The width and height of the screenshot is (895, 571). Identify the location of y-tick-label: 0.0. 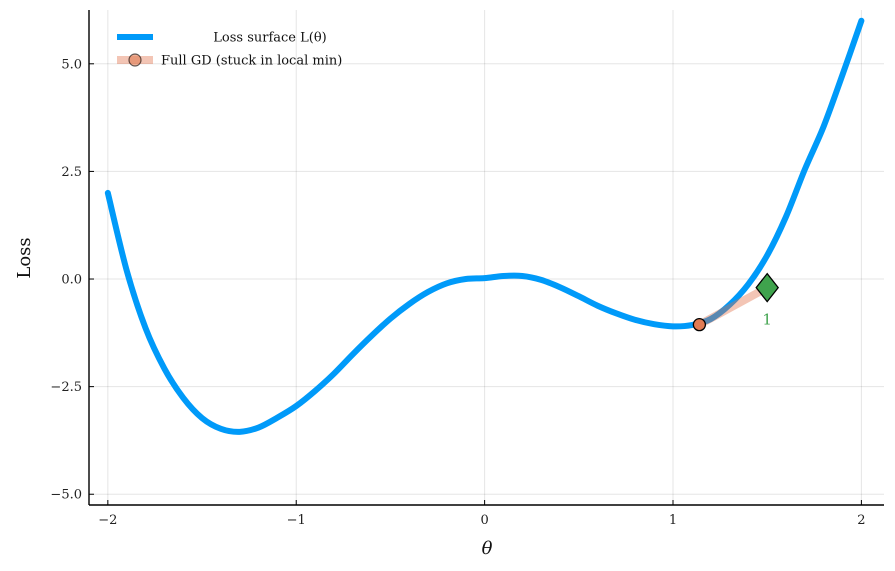
(71, 280).